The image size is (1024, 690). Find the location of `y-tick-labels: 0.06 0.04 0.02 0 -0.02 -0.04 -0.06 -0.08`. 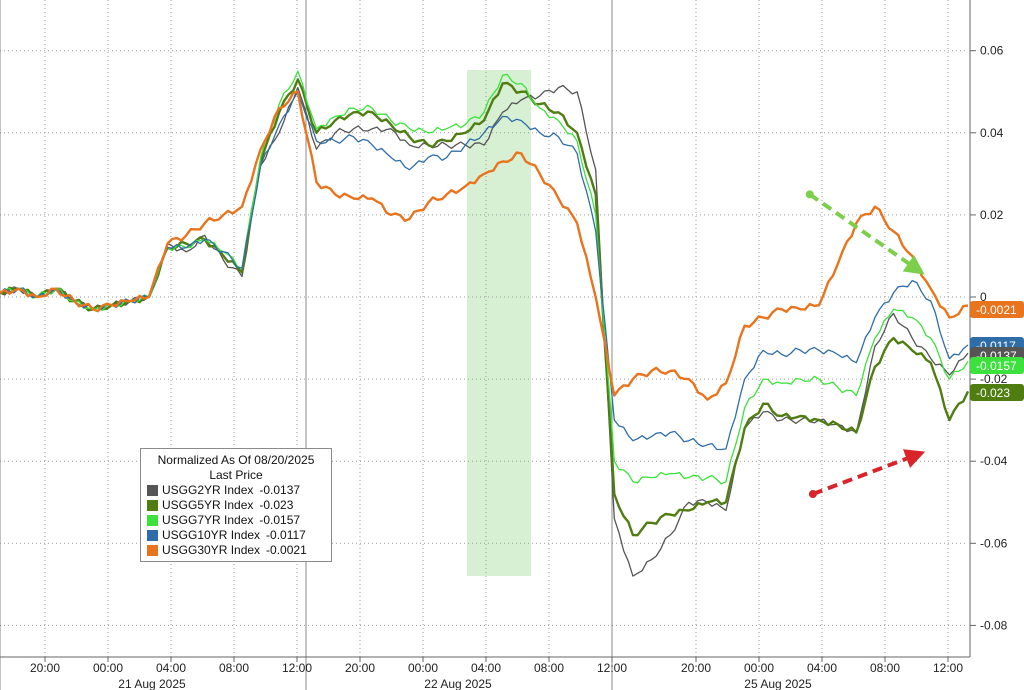

y-tick-labels: 0.06 0.04 0.02 0 -0.02 -0.04 -0.06 -0.08 is located at coordinates (994, 338).